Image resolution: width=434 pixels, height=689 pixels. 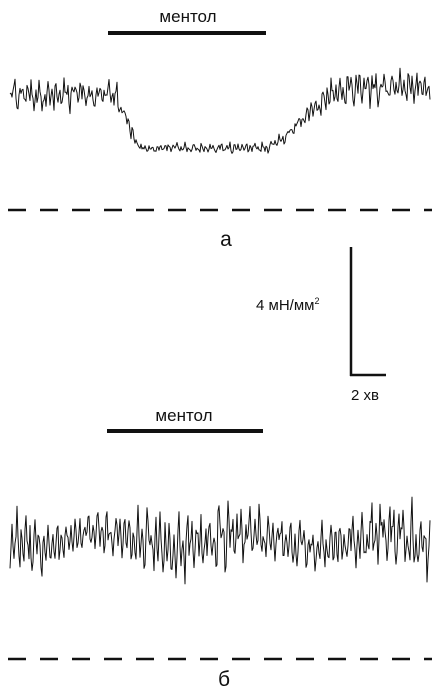 What do you see at coordinates (220, 110) in the screenshot?
I see `panel-a-trace` at bounding box center [220, 110].